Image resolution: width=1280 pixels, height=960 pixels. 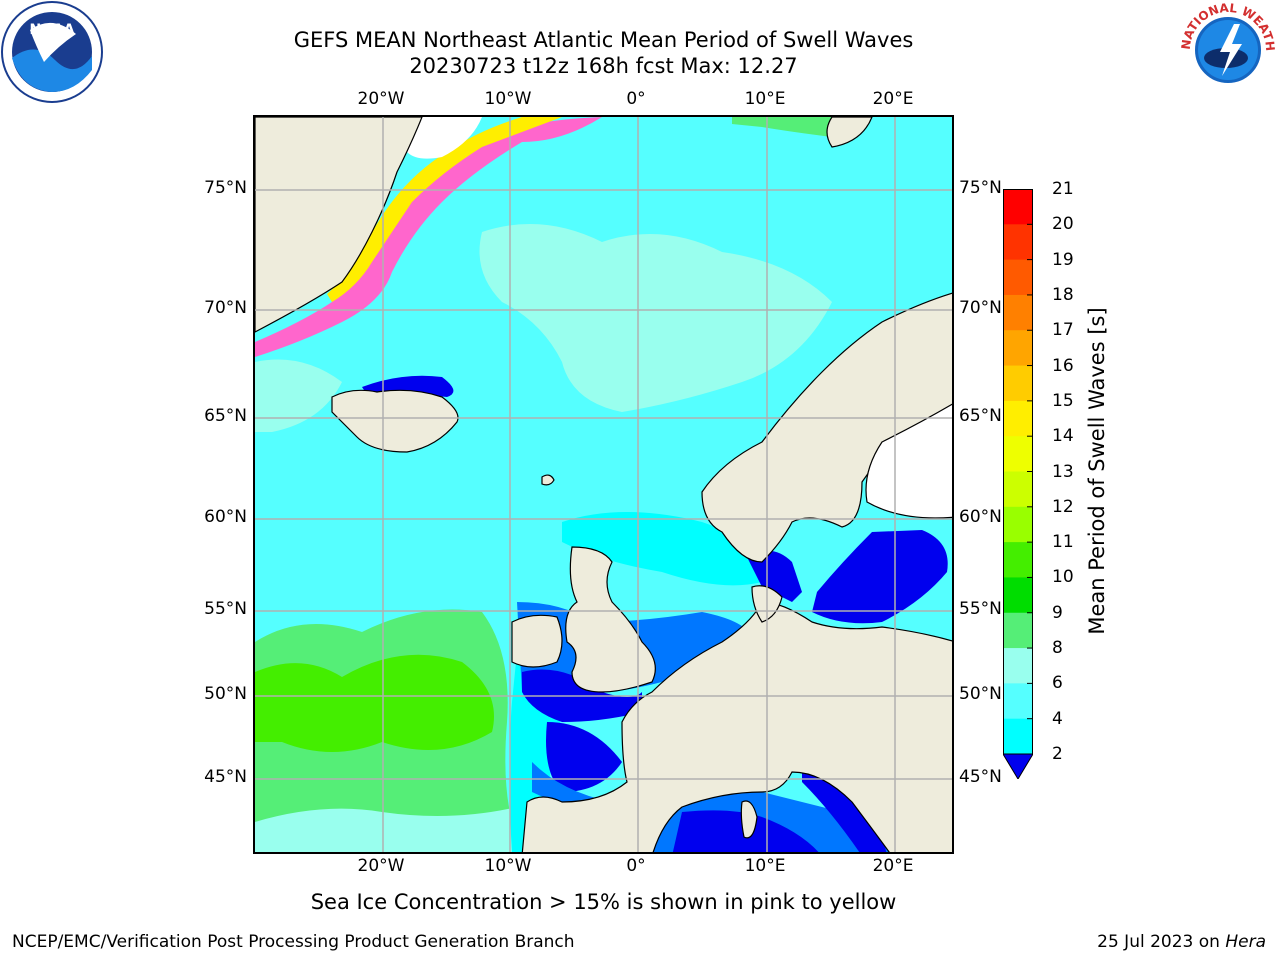 What do you see at coordinates (298, 395) in the screenshot?
I see `swell-9s-region-west` at bounding box center [298, 395].